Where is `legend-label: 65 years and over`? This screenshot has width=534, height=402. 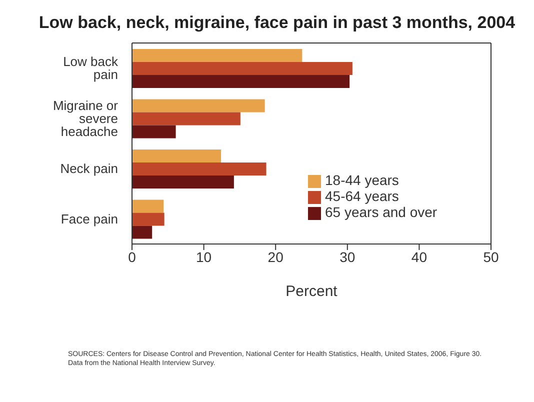 legend-label: 65 years and over is located at coordinates (381, 212).